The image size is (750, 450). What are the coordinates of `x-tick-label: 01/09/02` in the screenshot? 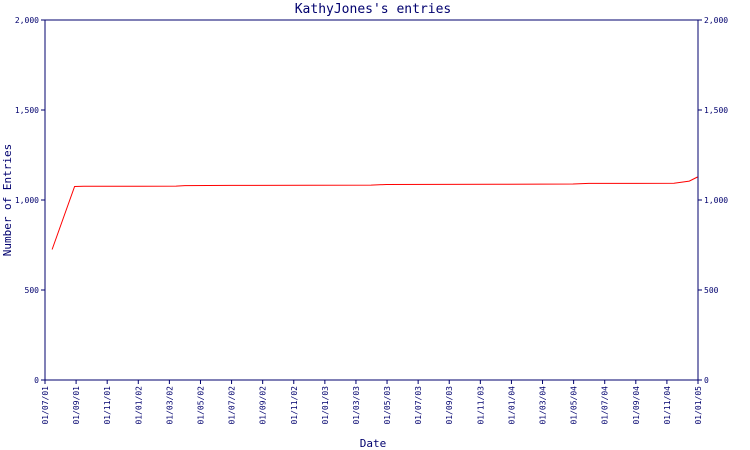 It's located at (263, 405).